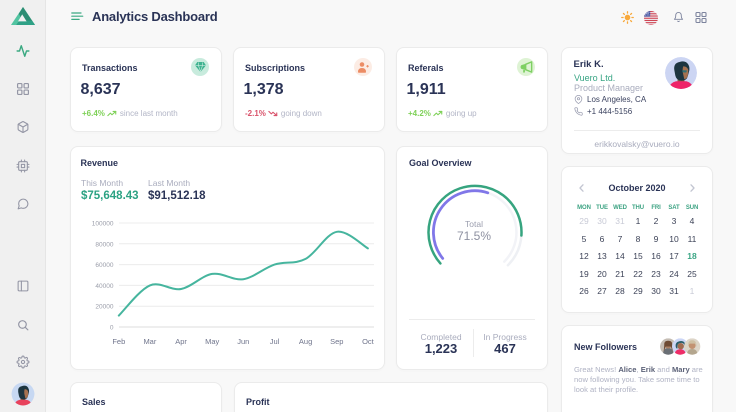  Describe the element at coordinates (104, 265) in the screenshot. I see `svg-text: 60000` at that location.